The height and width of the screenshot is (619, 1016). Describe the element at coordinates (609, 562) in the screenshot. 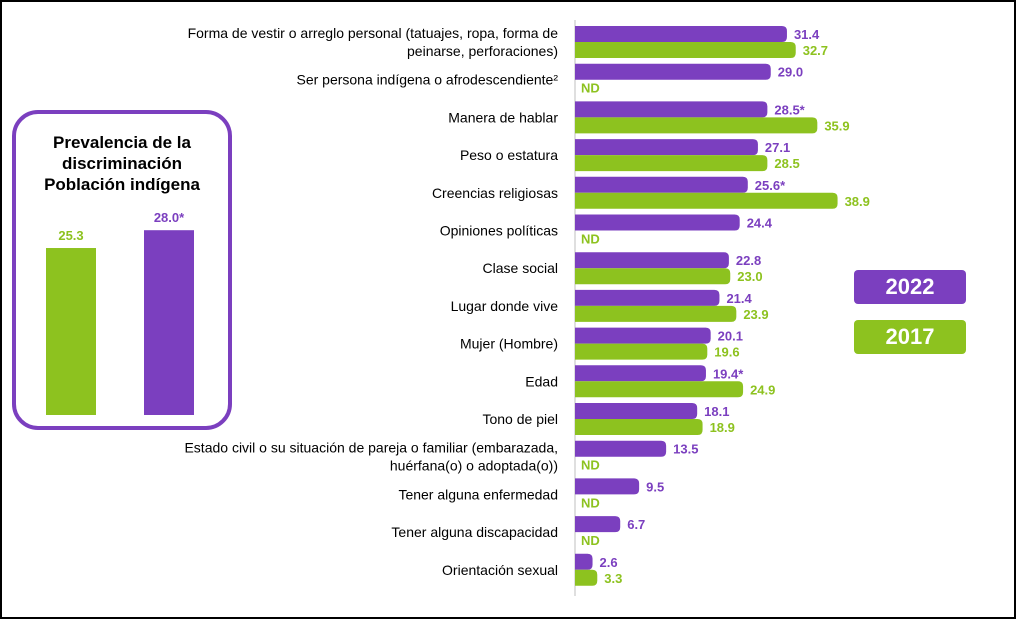

I see `value-label-2022: 2.6` at that location.